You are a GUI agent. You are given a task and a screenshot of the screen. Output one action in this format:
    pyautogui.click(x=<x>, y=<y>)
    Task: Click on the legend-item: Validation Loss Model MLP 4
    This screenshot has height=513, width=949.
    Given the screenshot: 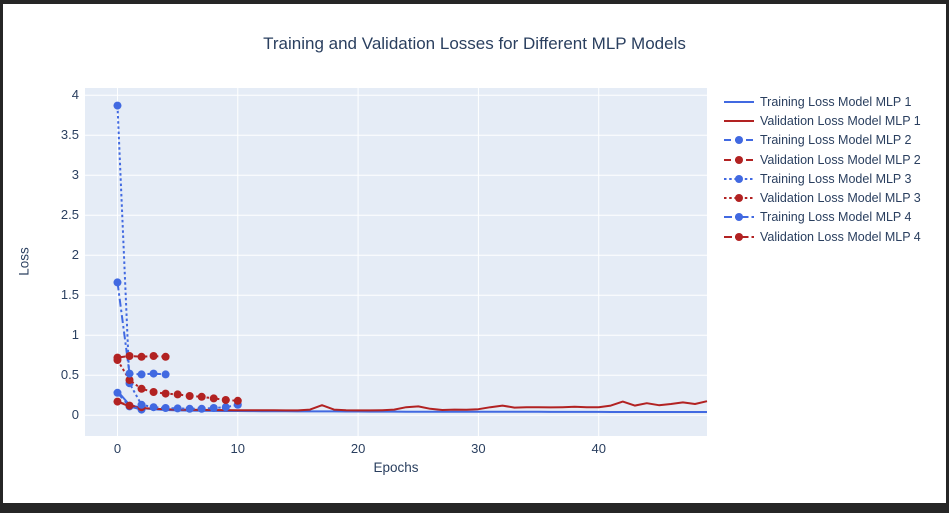 What is the action you would take?
    pyautogui.click(x=822, y=236)
    